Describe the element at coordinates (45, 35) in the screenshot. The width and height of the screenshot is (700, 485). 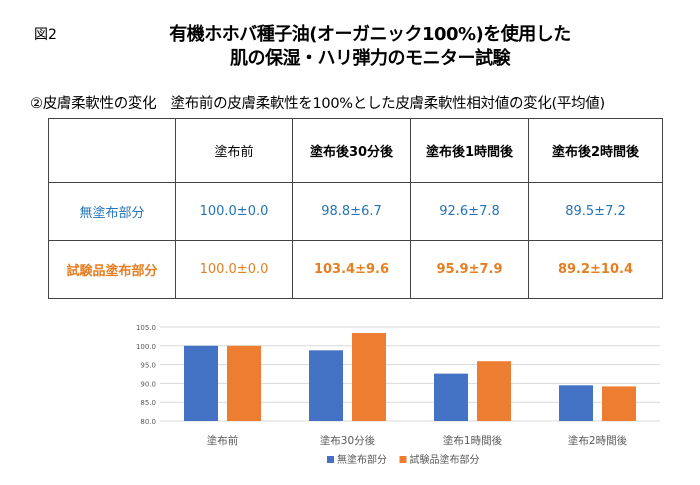
I see `figure-label: 図2` at that location.